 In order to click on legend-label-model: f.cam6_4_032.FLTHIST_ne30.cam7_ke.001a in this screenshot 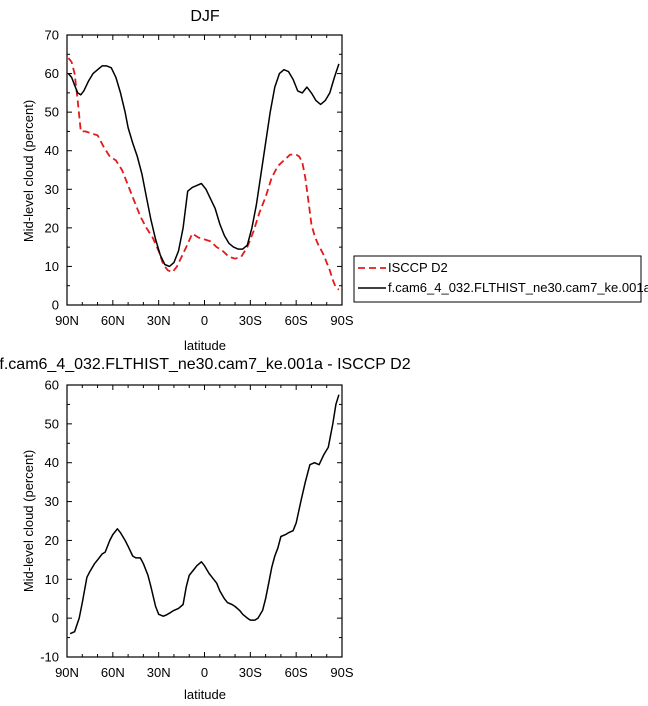, I will do `click(518, 287)`.